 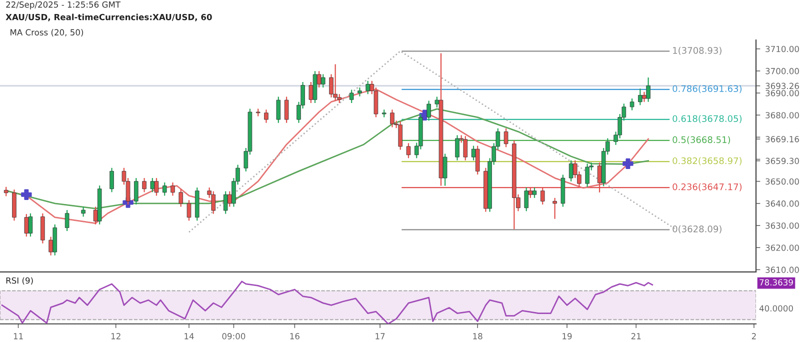 I want to click on y-tick-label: 3659.30, so click(x=782, y=161).